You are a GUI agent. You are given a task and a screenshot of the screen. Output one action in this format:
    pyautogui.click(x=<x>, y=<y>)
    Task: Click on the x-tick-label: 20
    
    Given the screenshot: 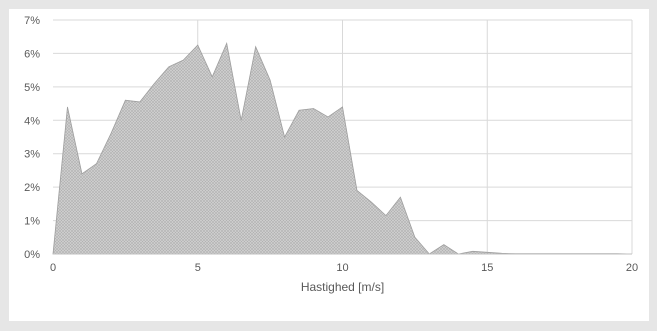 What is the action you would take?
    pyautogui.click(x=632, y=268)
    